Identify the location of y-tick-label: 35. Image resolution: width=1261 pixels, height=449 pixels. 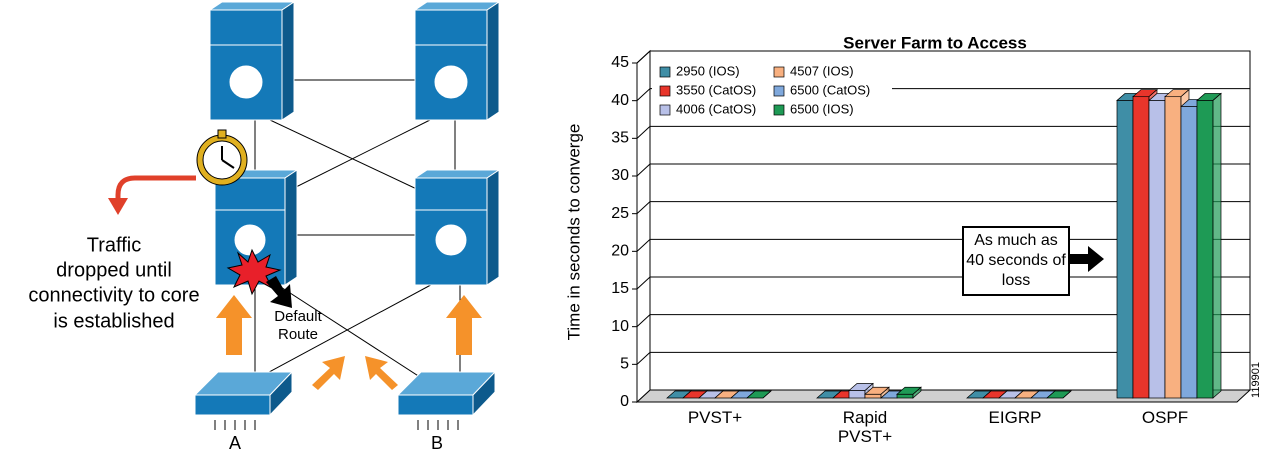
(620, 138).